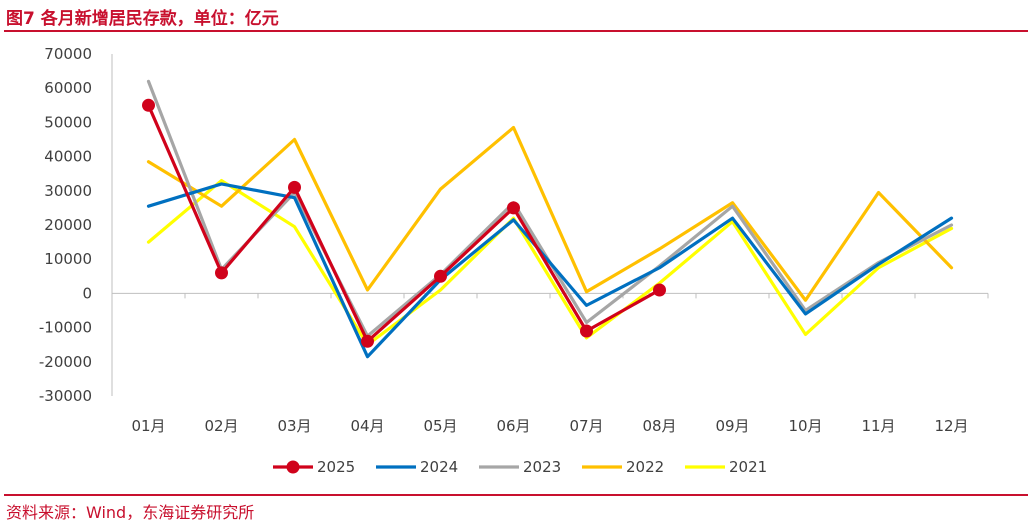  What do you see at coordinates (65, 362) in the screenshot?
I see `y-tick-label: -20000` at bounding box center [65, 362].